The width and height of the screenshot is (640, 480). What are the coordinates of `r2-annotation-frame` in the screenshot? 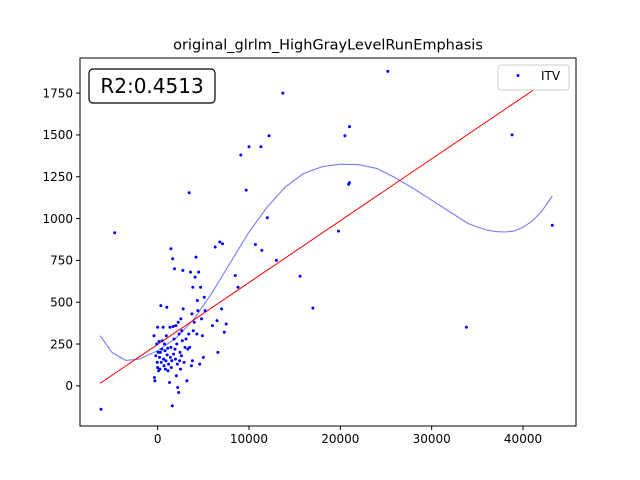 It's located at (152, 86).